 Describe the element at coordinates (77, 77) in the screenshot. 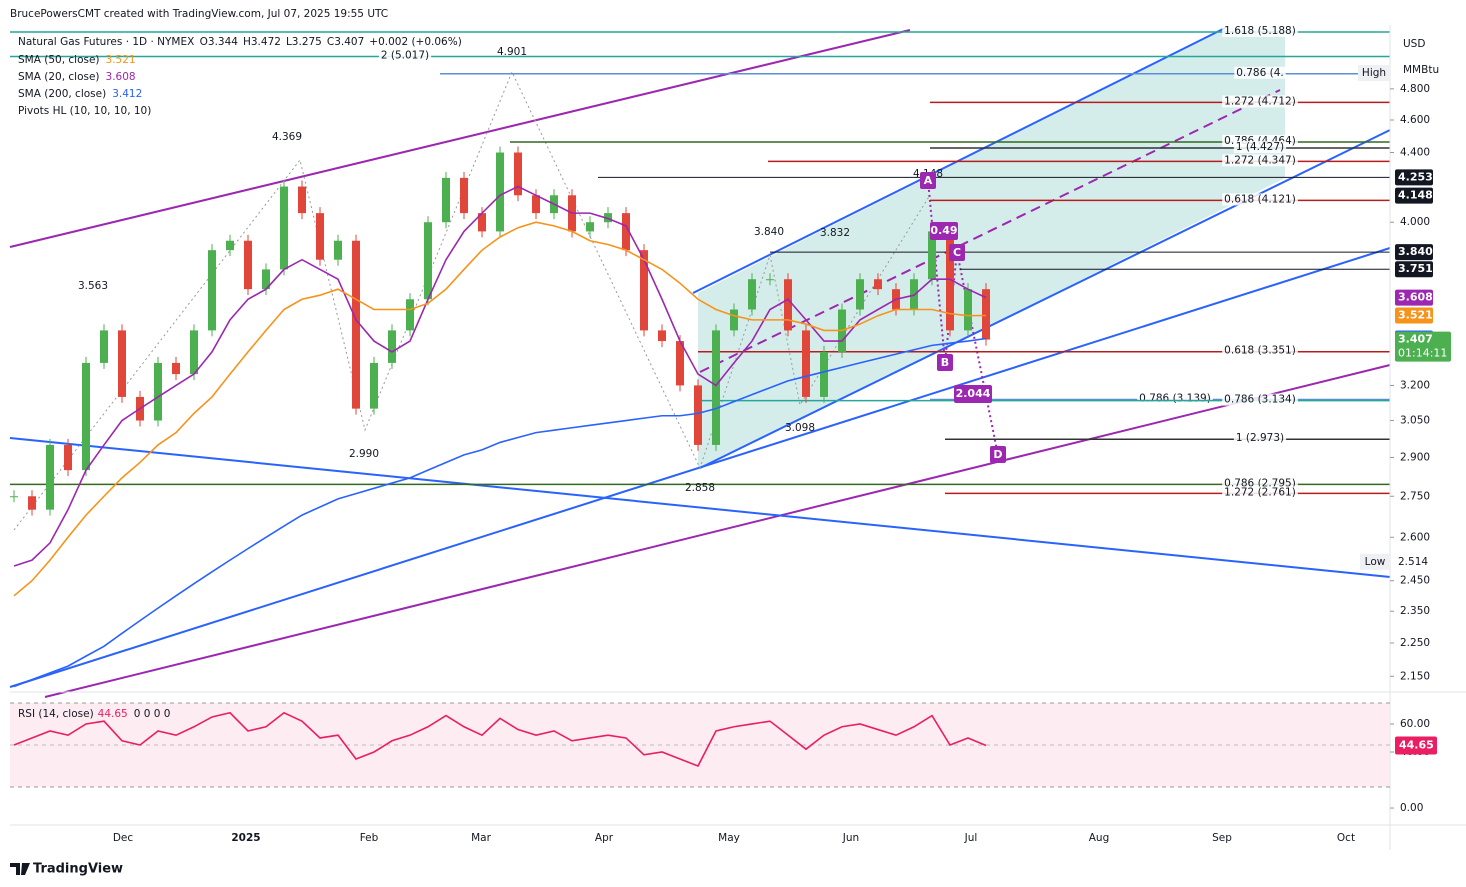

I see `indicator-entry: SMA (20, close) 3.608` at that location.